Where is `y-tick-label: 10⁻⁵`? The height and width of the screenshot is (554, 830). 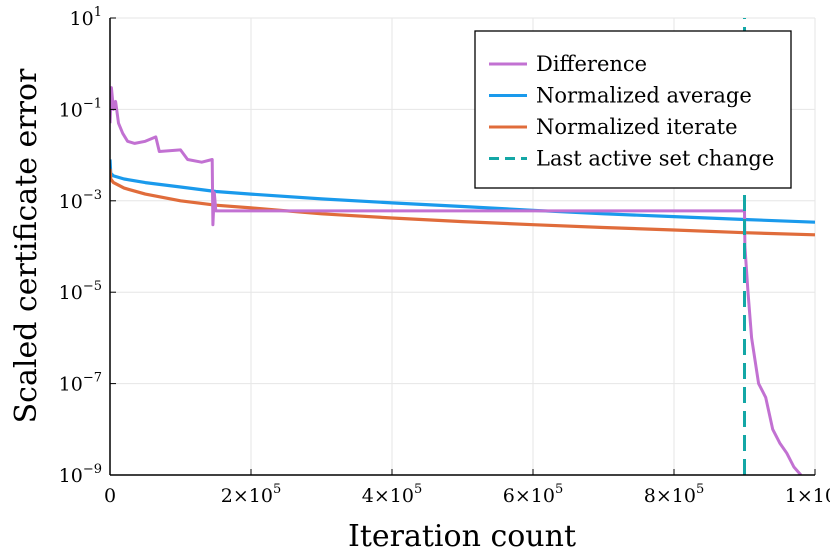
y-tick-label: 10⁻⁵ is located at coordinates (80, 291).